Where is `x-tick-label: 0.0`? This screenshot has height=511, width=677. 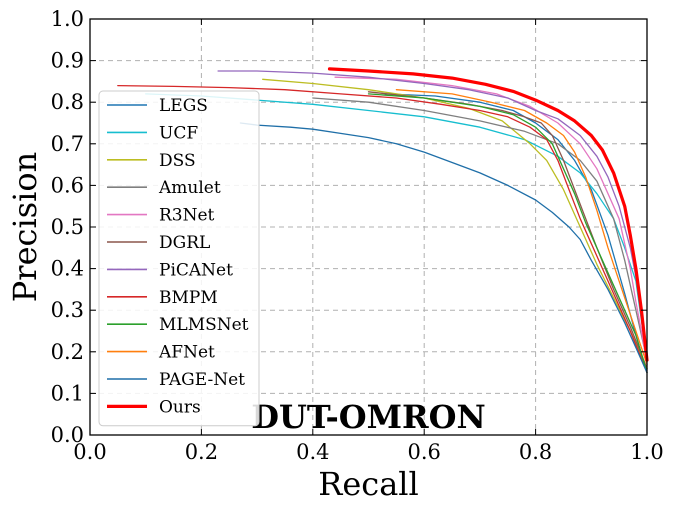
x-tick-label: 0.0 is located at coordinates (89, 452).